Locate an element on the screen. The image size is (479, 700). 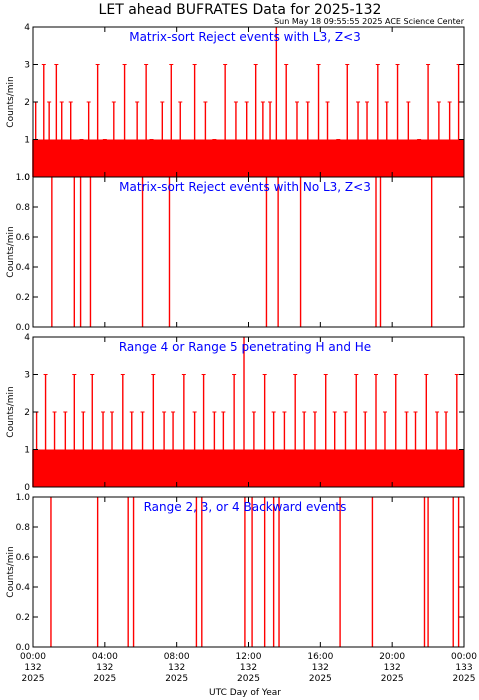
x-tick-label: 04:00 is located at coordinates (105, 657).